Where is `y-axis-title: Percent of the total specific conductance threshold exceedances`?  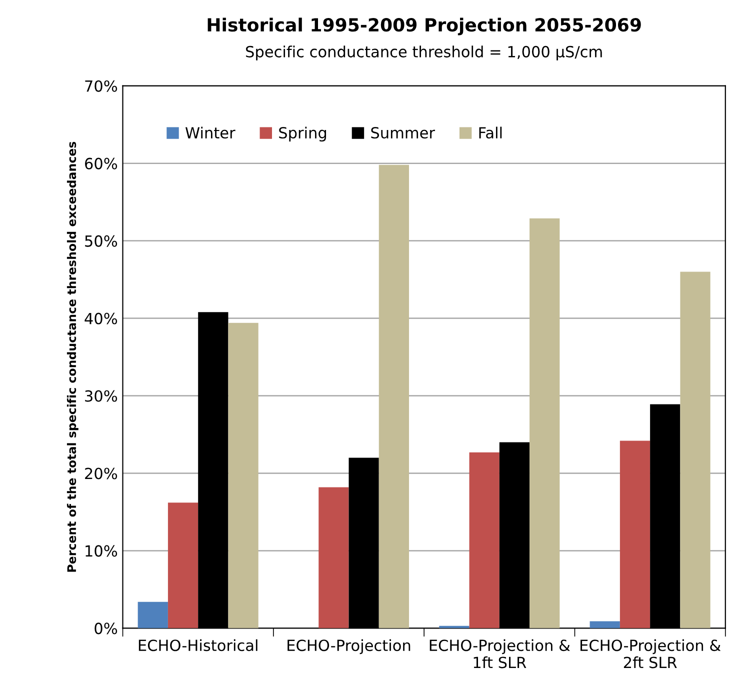 y-axis-title: Percent of the total specific conductance threshold exceedances is located at coordinates (72, 357).